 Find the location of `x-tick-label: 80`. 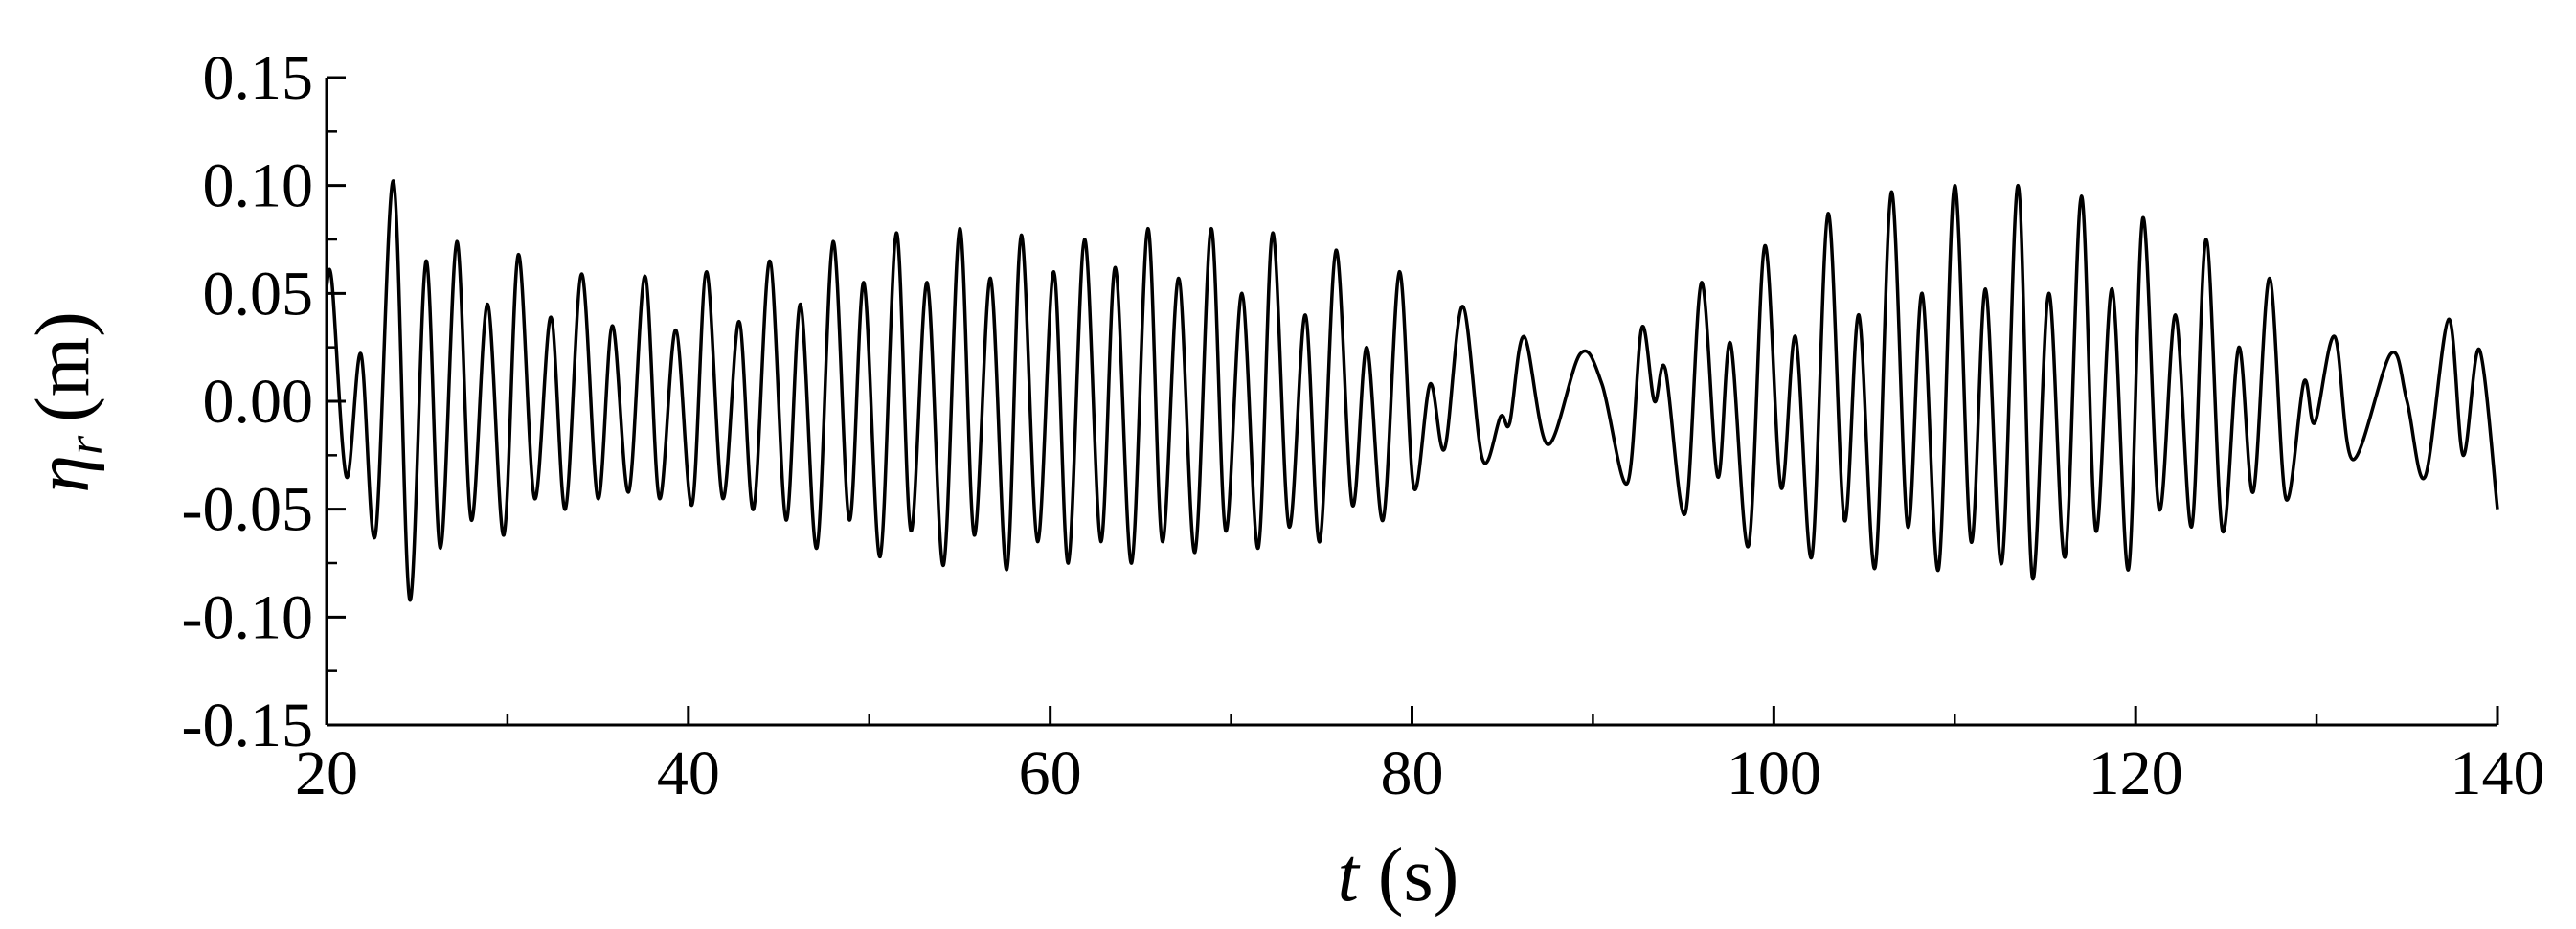

x-tick-label: 80 is located at coordinates (1412, 773).